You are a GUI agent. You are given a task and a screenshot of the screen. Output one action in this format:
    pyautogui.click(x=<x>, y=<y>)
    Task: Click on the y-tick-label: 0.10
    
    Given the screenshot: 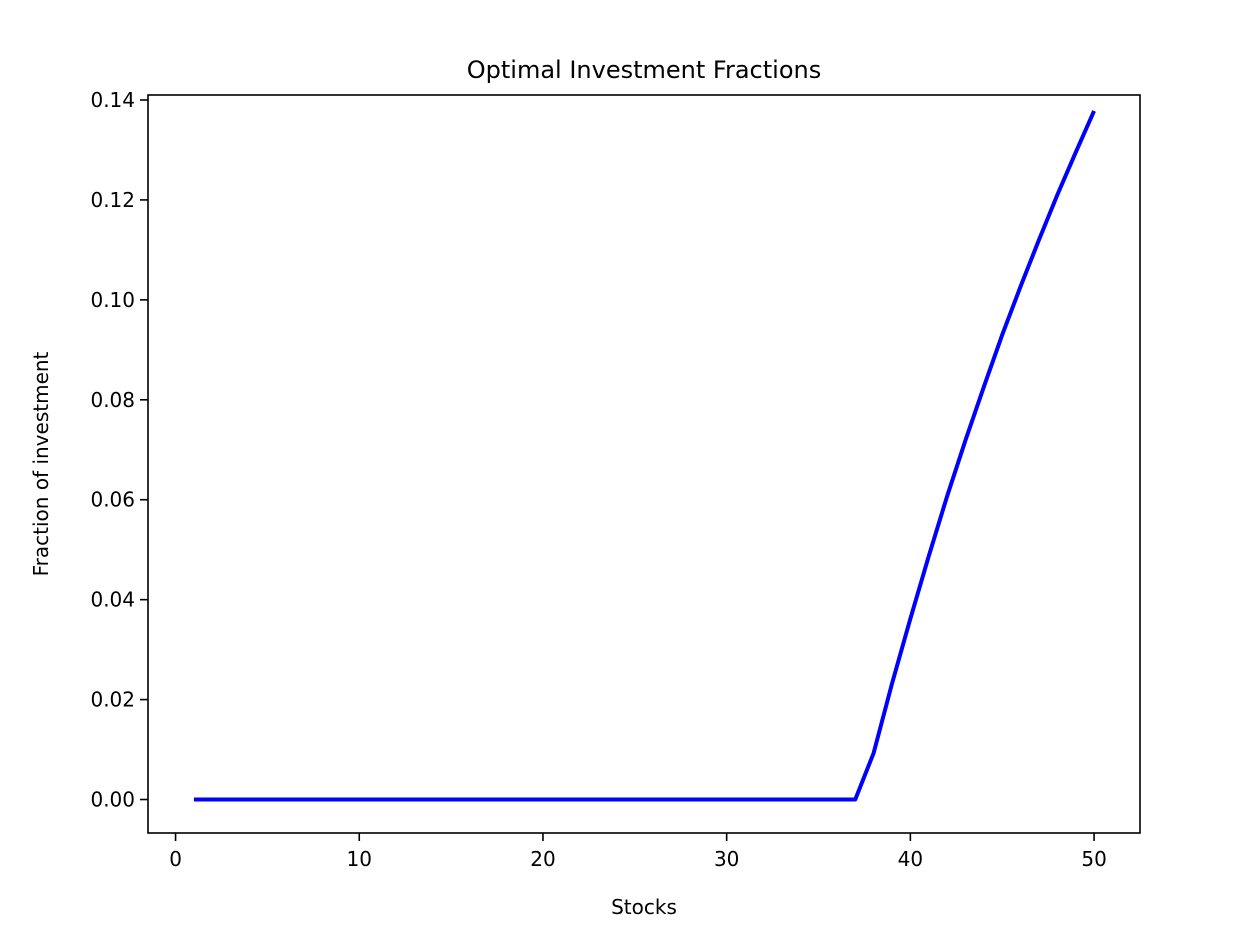 What is the action you would take?
    pyautogui.click(x=112, y=300)
    